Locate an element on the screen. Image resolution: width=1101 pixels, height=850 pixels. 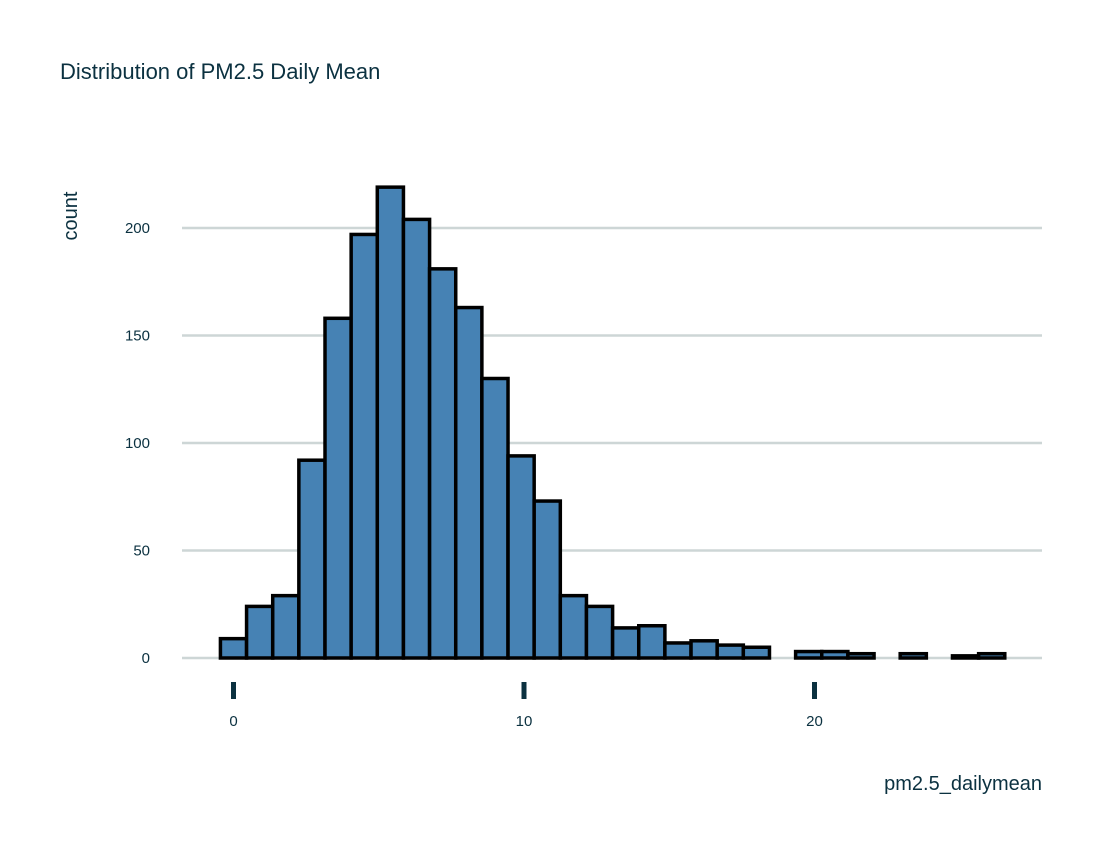
y-tick-label-100: 100 is located at coordinates (137, 443).